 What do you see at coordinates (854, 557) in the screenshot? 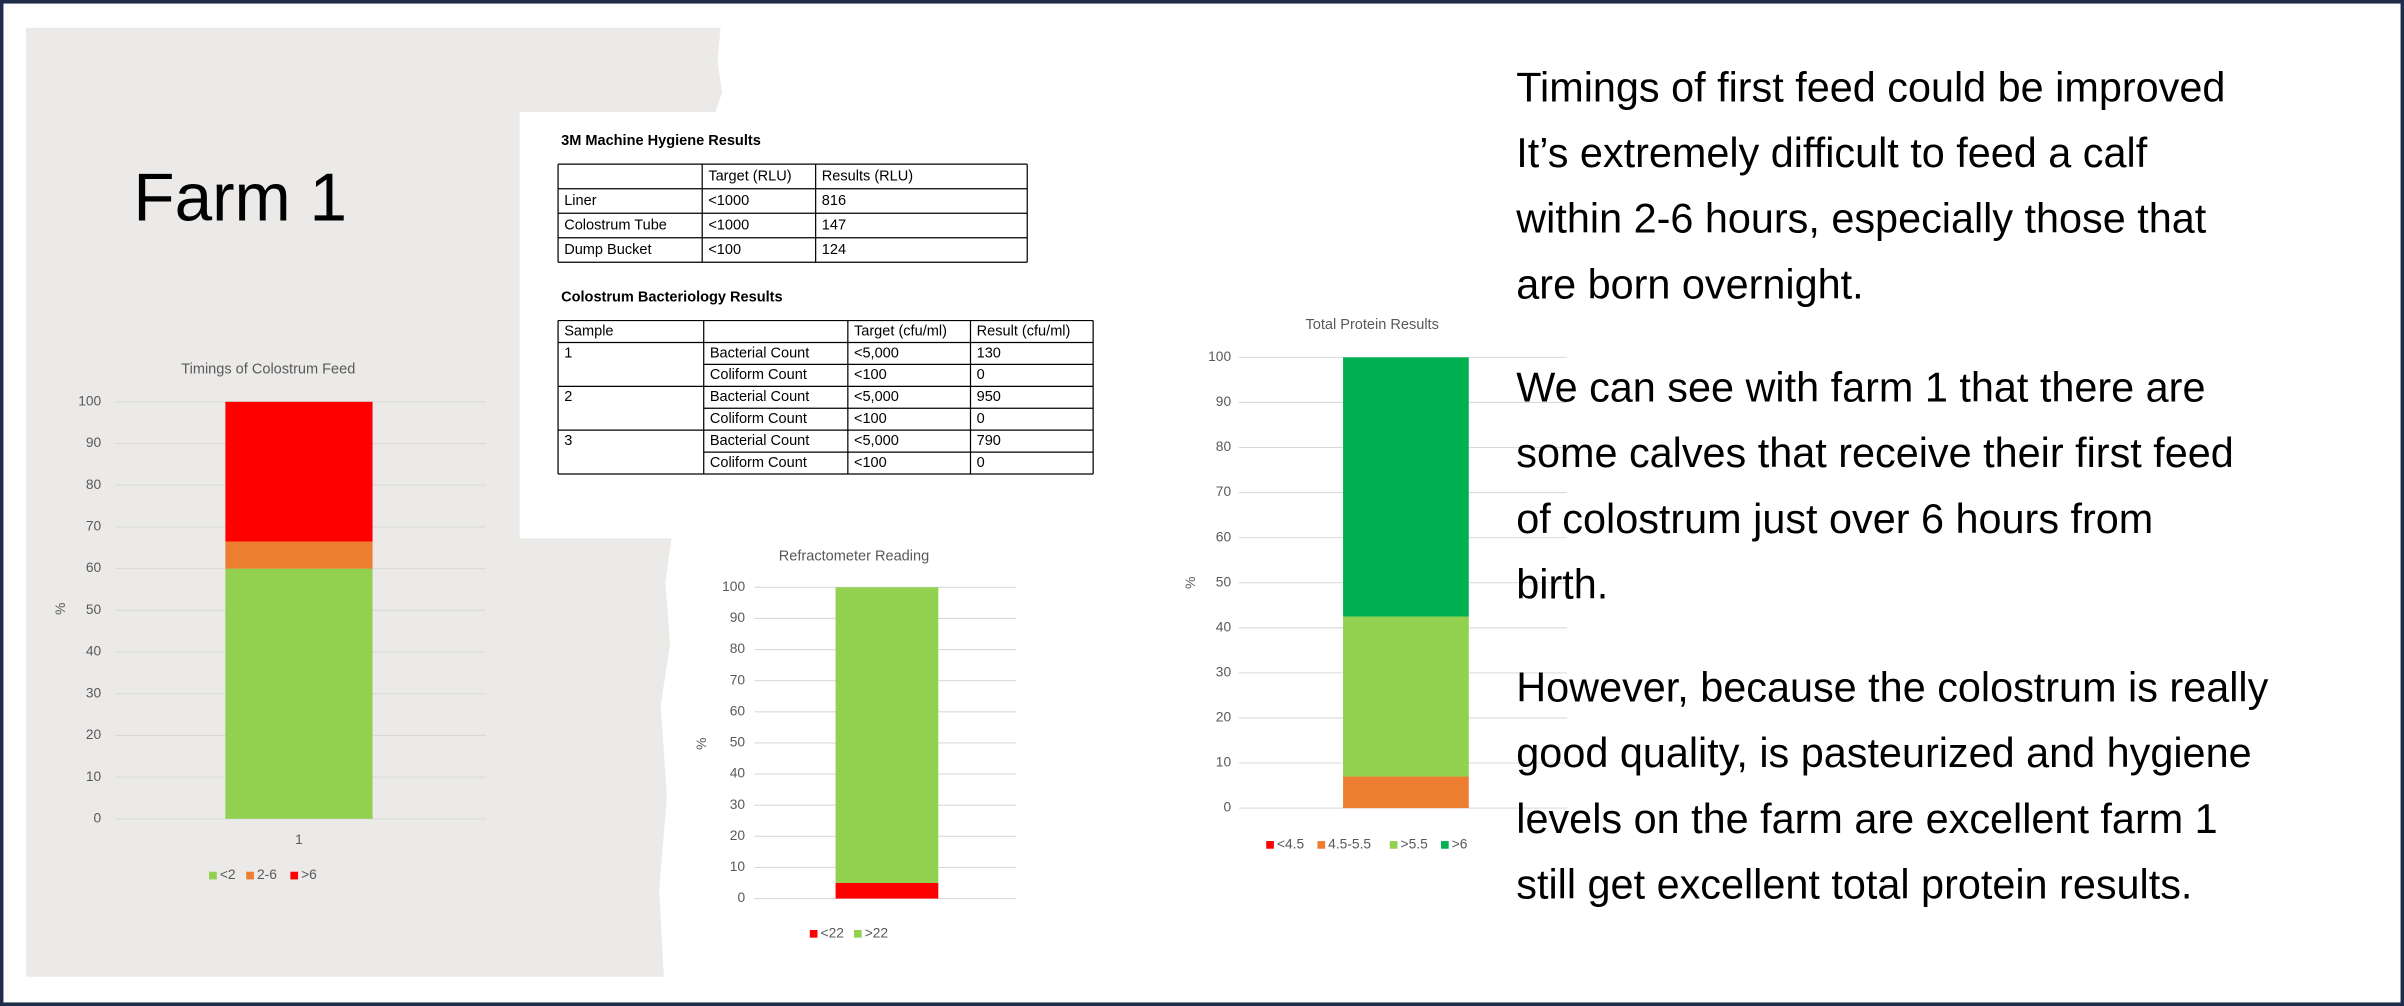
I see `chart-title: Refractometer Reading` at bounding box center [854, 557].